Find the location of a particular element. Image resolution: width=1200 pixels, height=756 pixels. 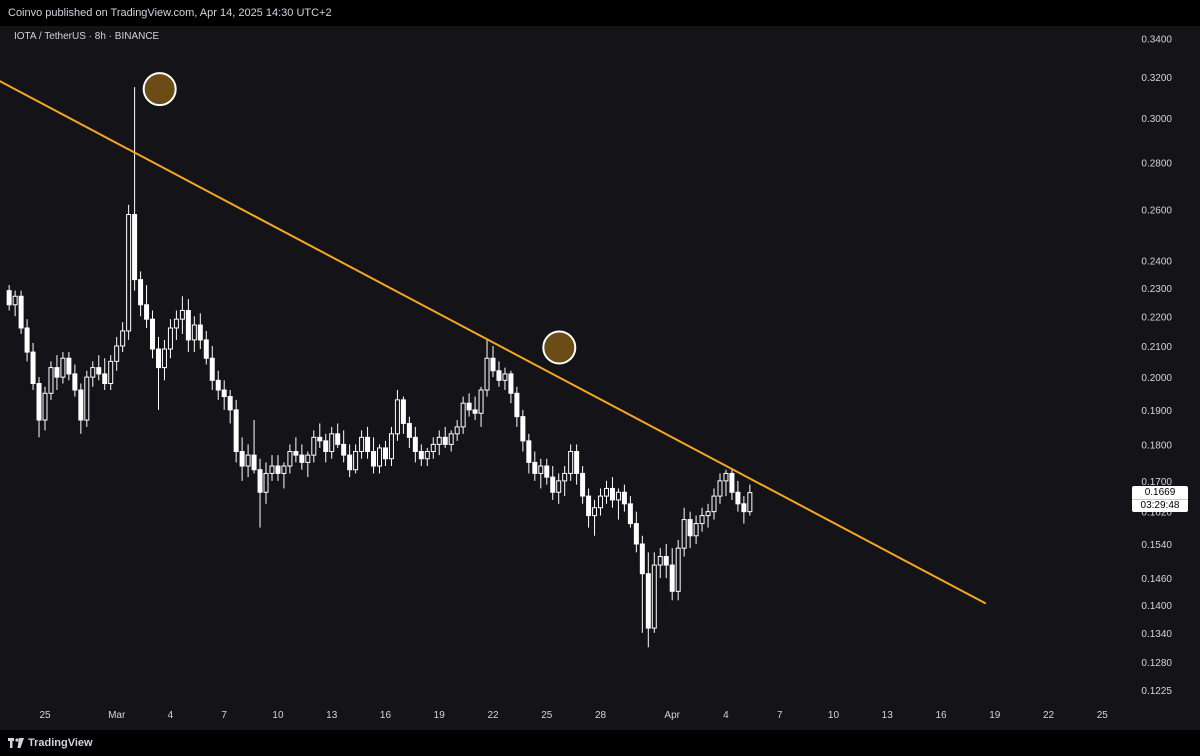

last-price-label: 0.1669 03:29:48 is located at coordinates (1160, 498).